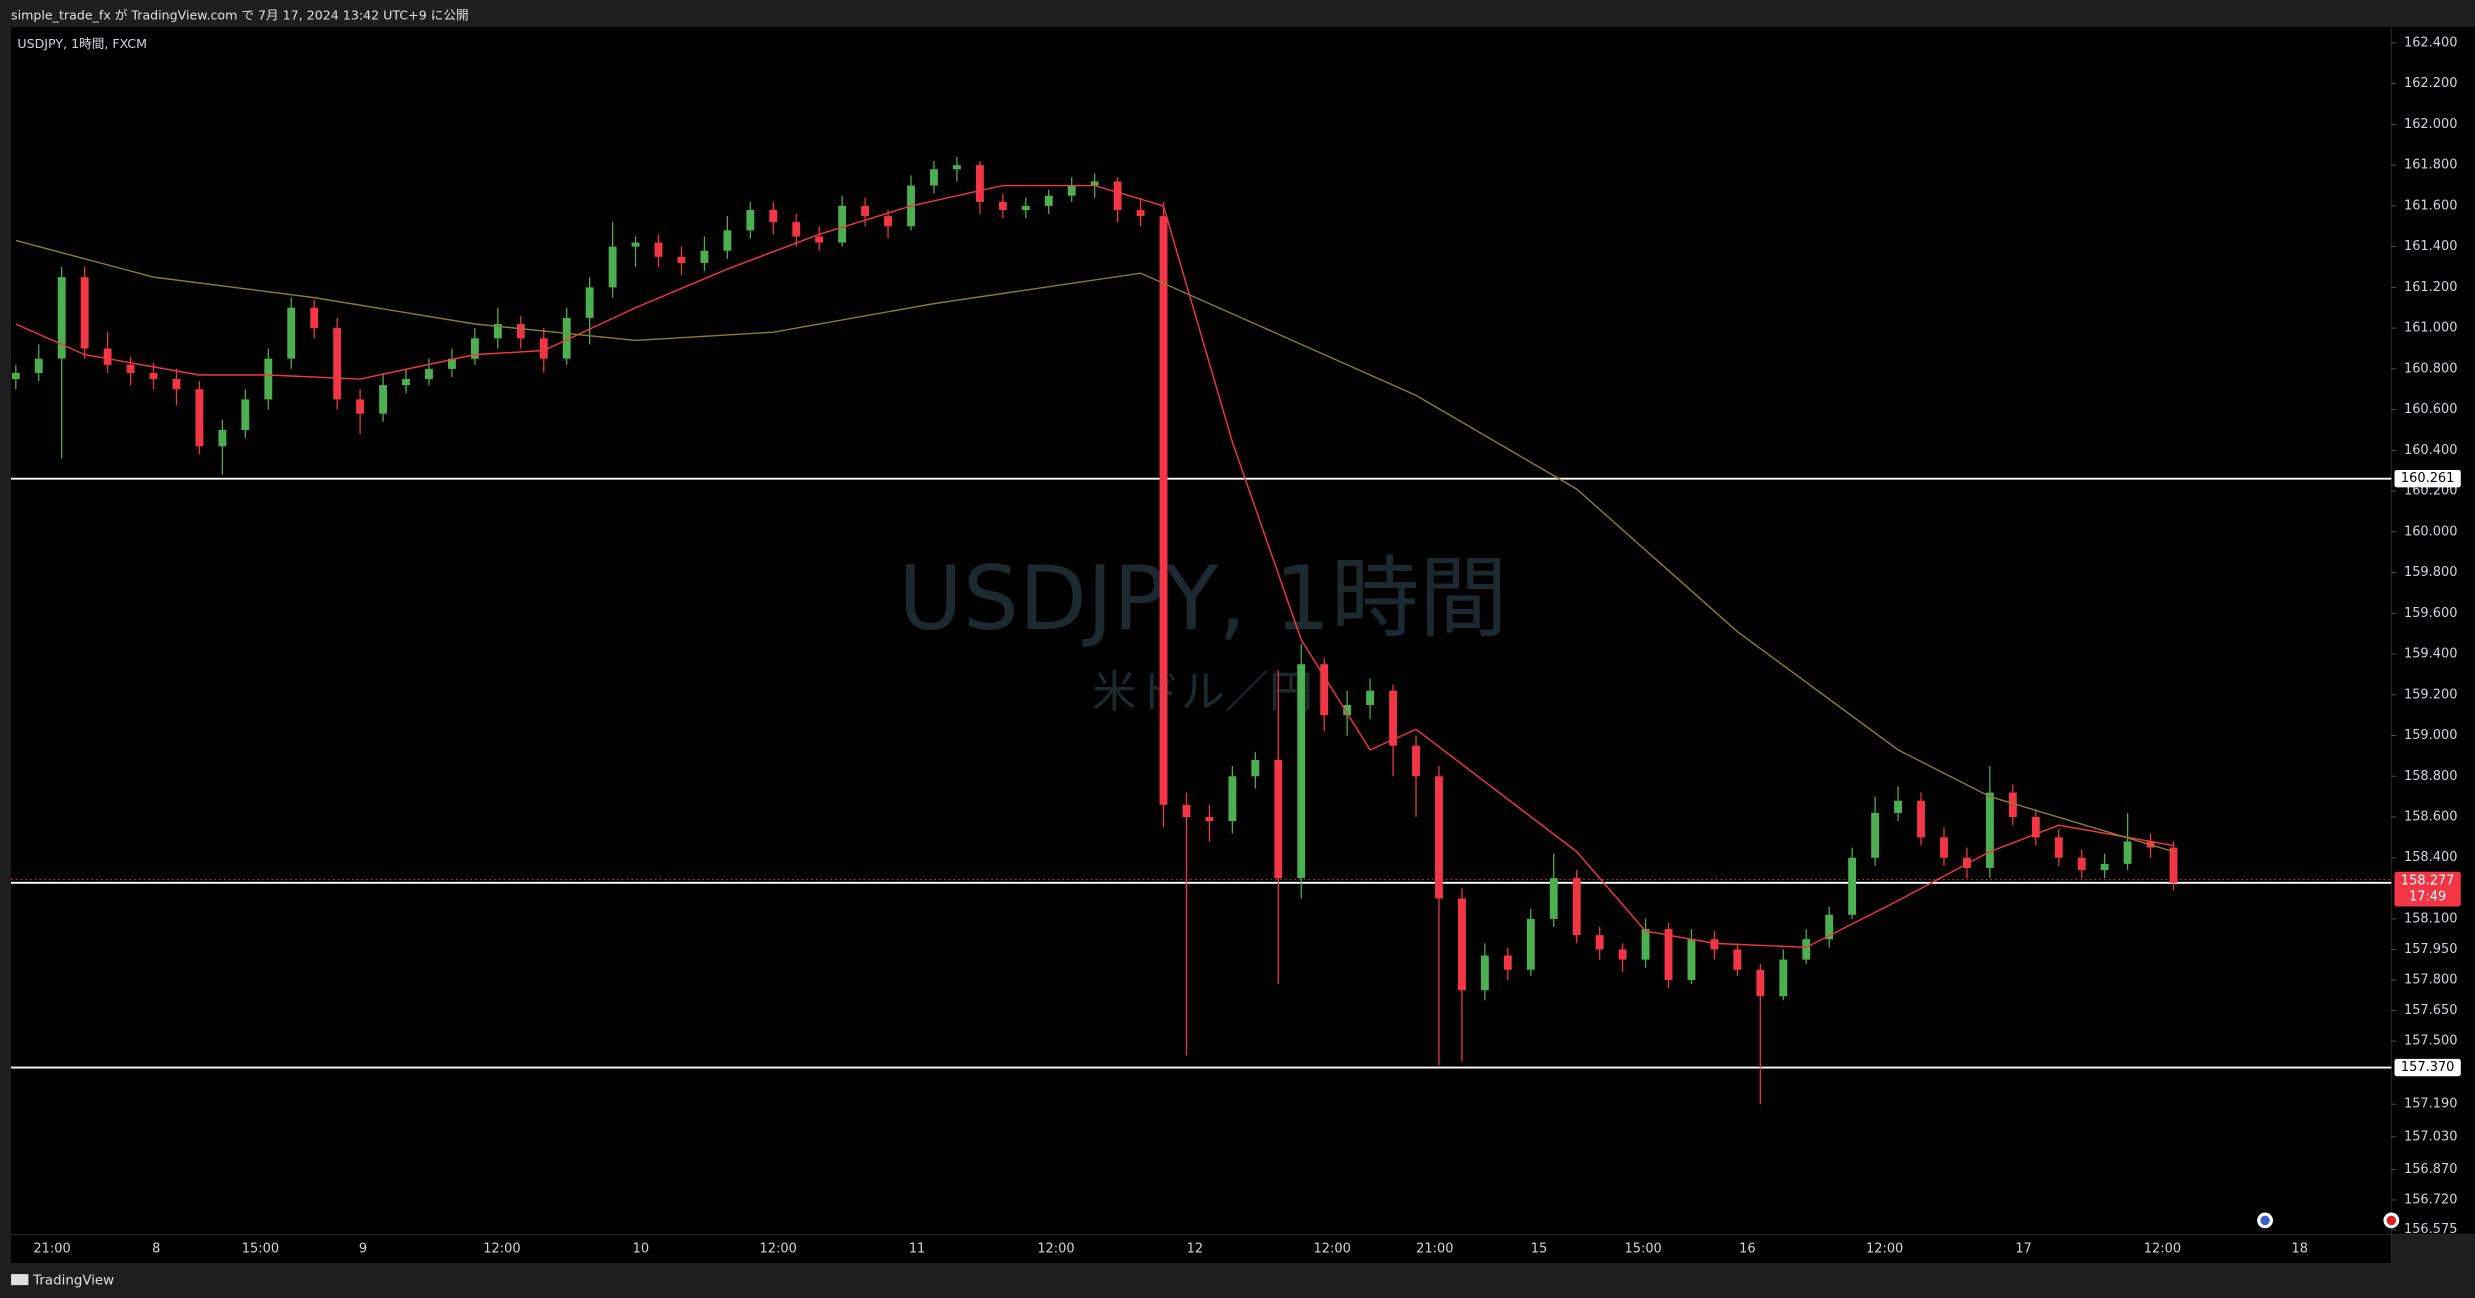  I want to click on level-label: 160.261, so click(2428, 478).